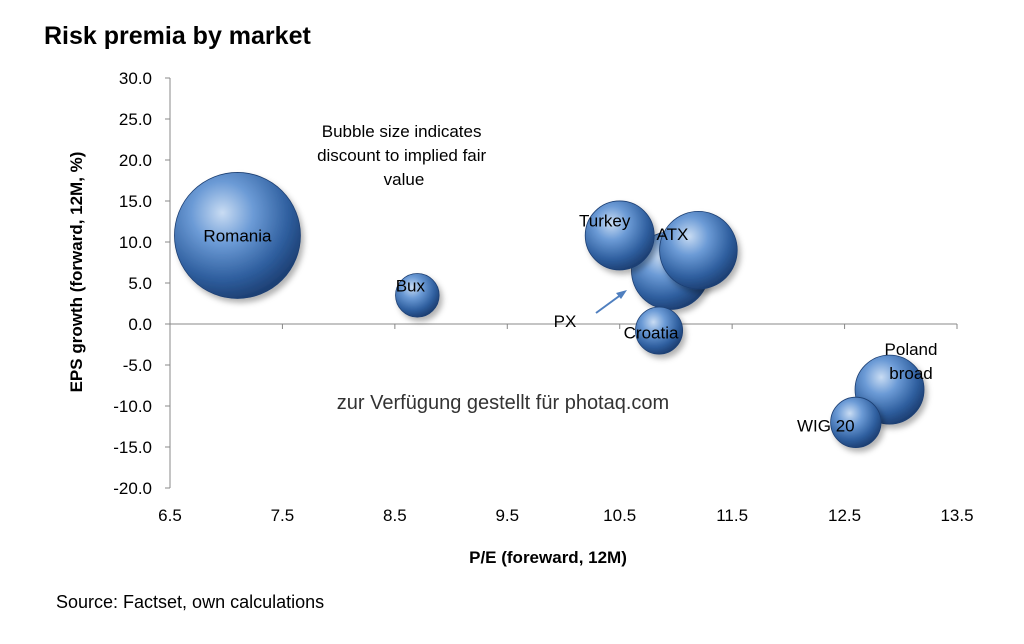 This screenshot has height=644, width=1024. I want to click on px-pointer-arrow, so click(609, 303).